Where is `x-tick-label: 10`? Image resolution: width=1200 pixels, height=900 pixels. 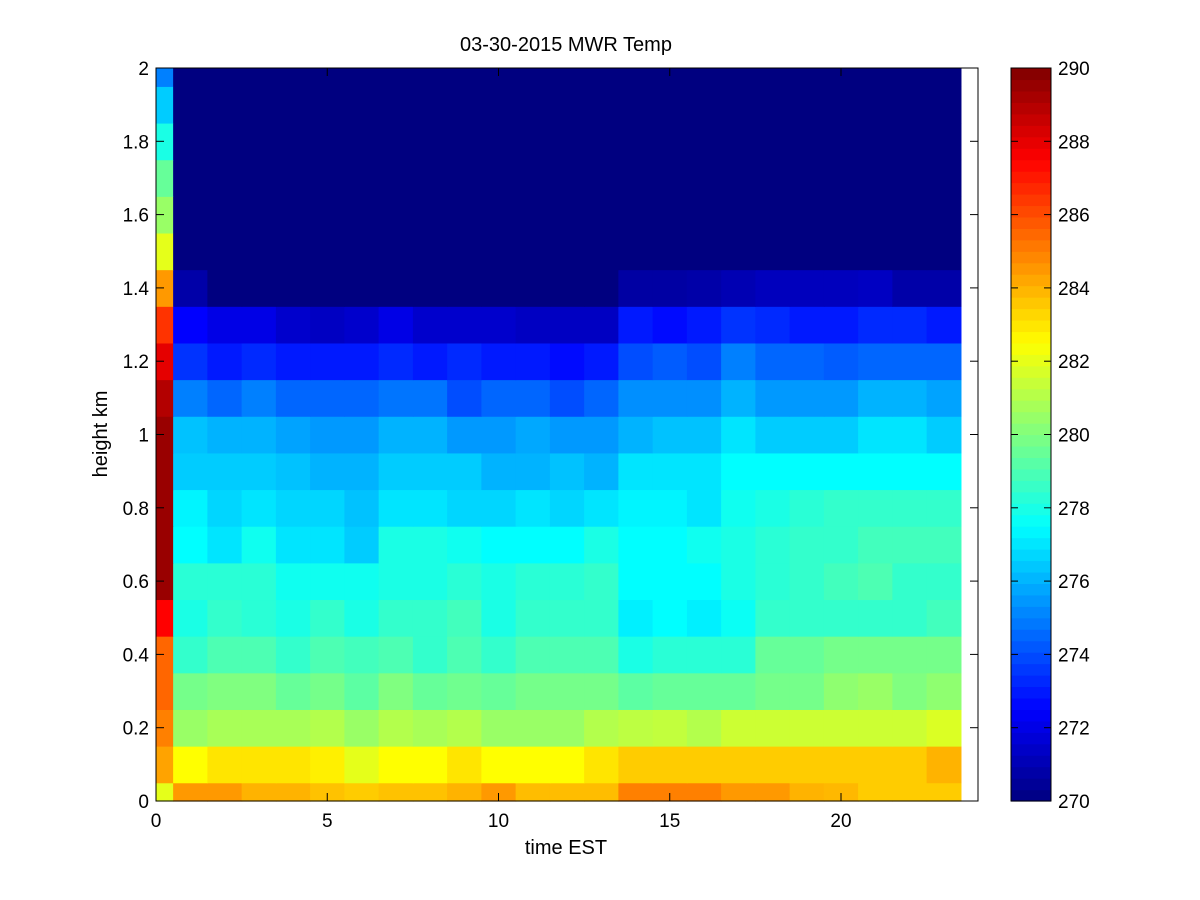
x-tick-label: 10 is located at coordinates (498, 821).